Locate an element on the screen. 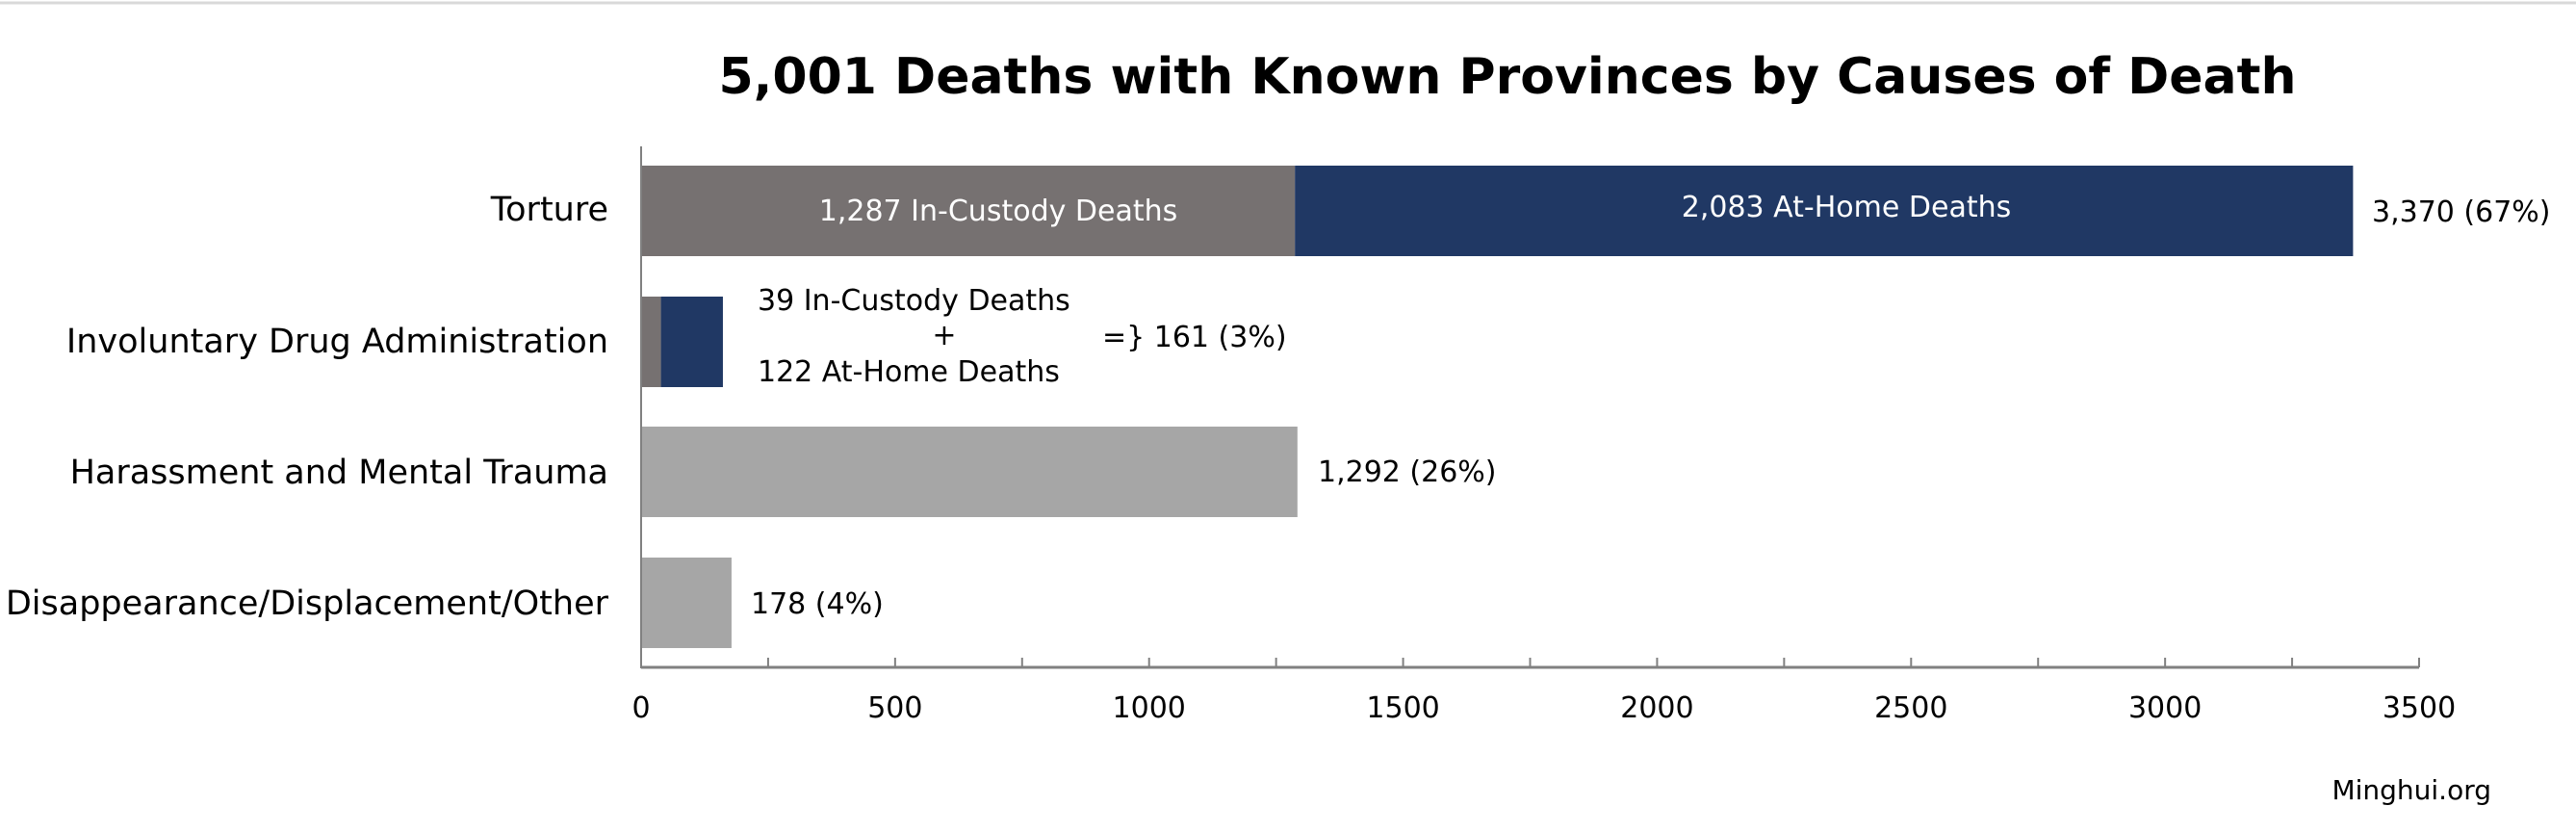  x-tick-label: 500 is located at coordinates (895, 708).